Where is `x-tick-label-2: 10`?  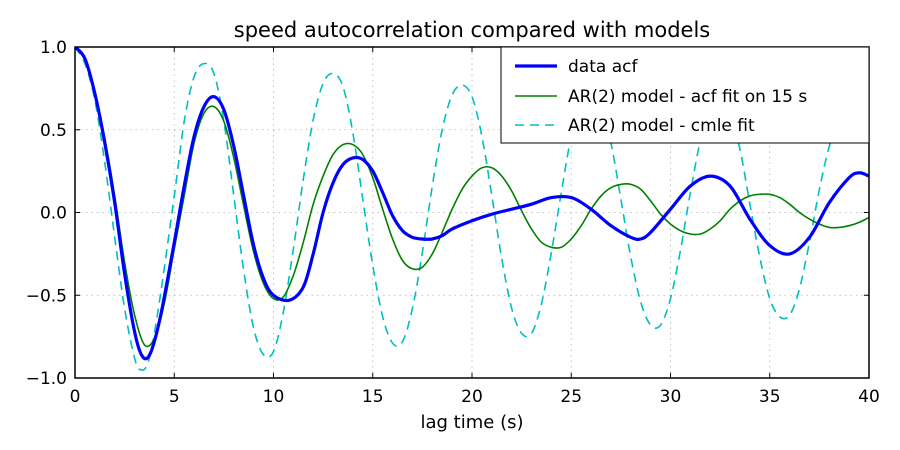
x-tick-label-2: 10 is located at coordinates (274, 397).